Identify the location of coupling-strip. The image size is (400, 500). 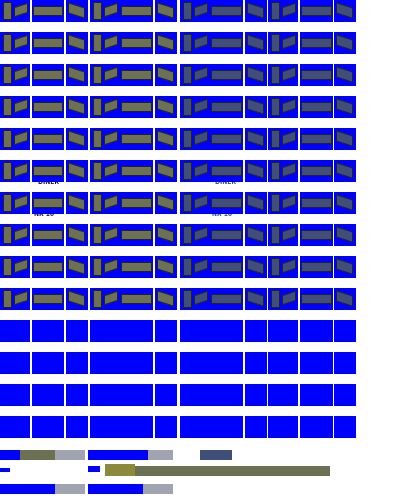
(160, 455).